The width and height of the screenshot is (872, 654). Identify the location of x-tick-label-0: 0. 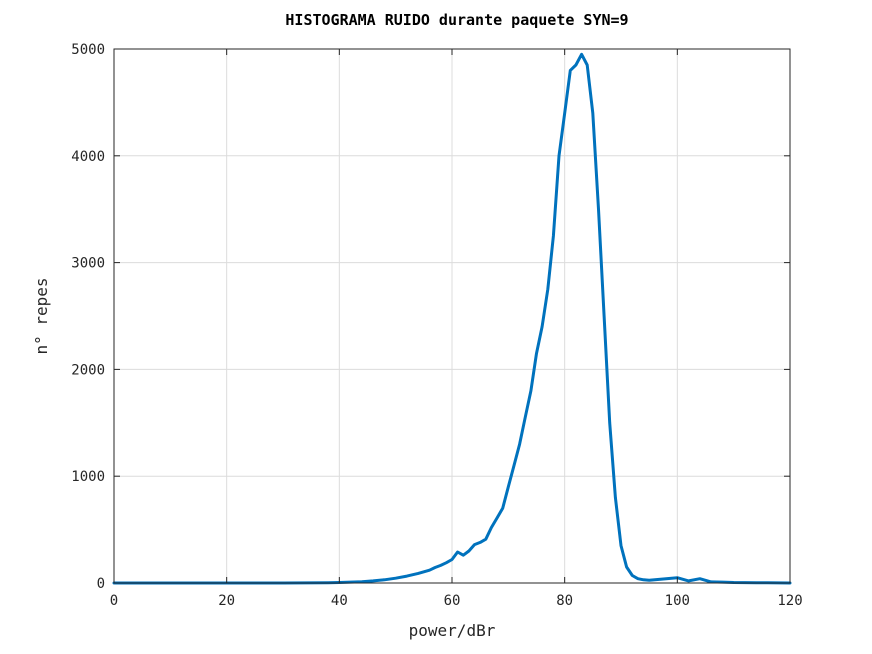
(114, 601).